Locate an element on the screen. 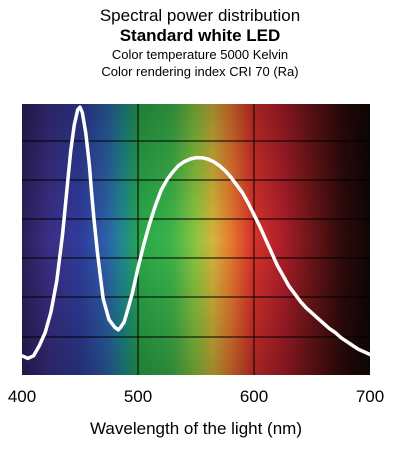 This screenshot has height=457, width=400. x-tick-label: 400 is located at coordinates (22, 396).